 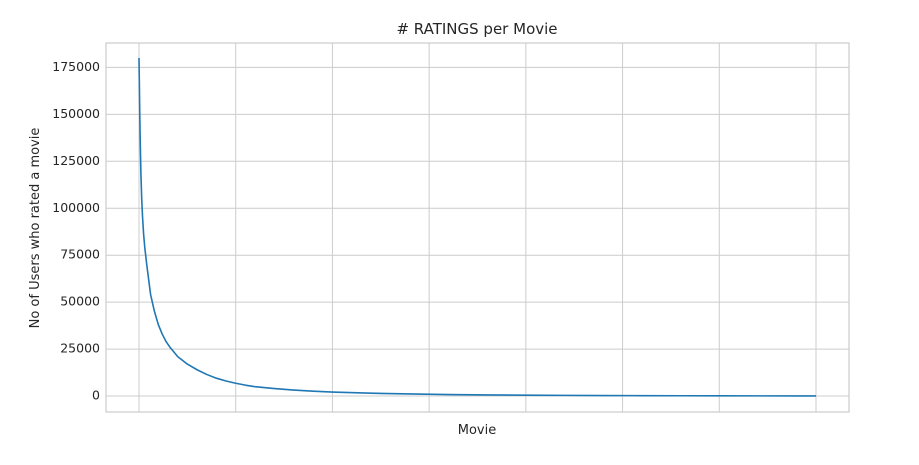 What do you see at coordinates (477, 430) in the screenshot?
I see `x-axis-label: Movie` at bounding box center [477, 430].